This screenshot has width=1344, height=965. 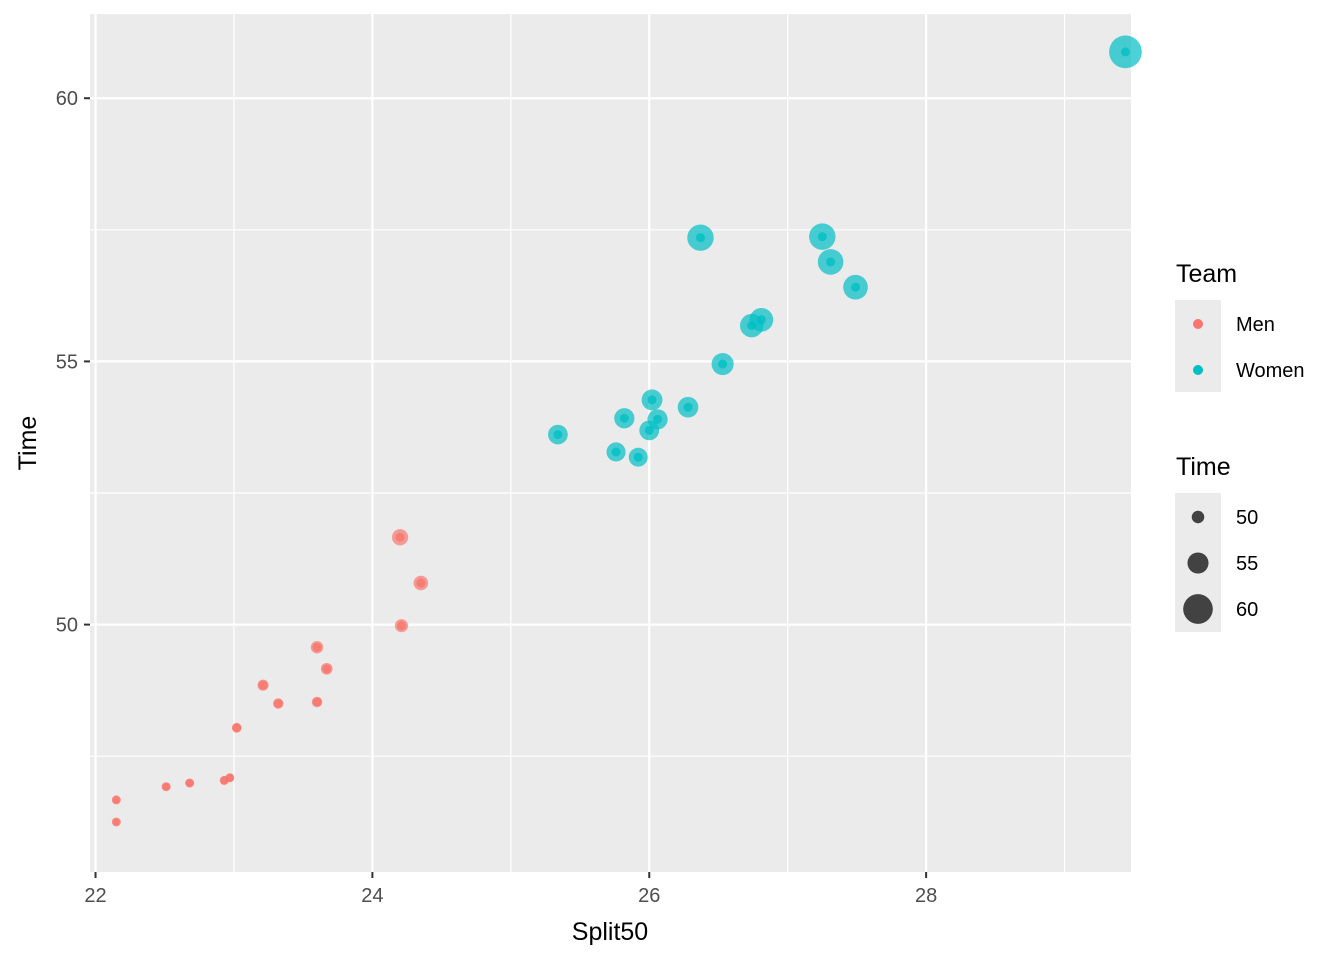 What do you see at coordinates (28, 443) in the screenshot?
I see `y-axis-title: Time` at bounding box center [28, 443].